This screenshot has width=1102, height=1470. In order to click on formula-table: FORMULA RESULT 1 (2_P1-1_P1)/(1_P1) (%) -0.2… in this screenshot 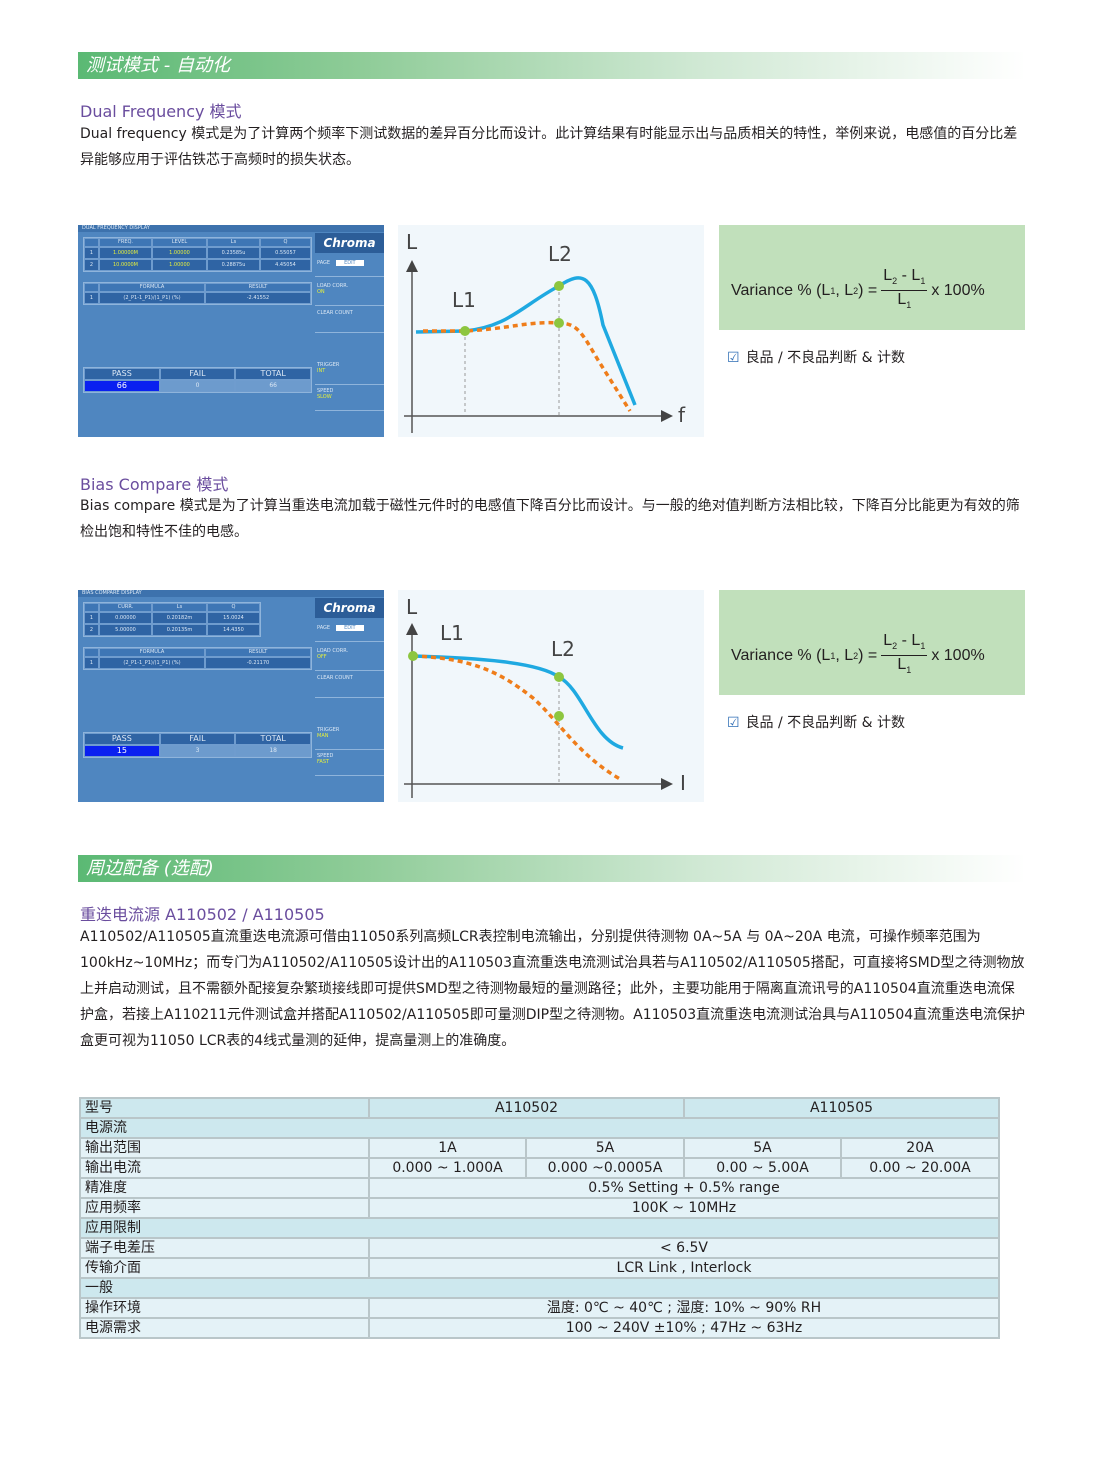, I will do `click(197, 658)`.